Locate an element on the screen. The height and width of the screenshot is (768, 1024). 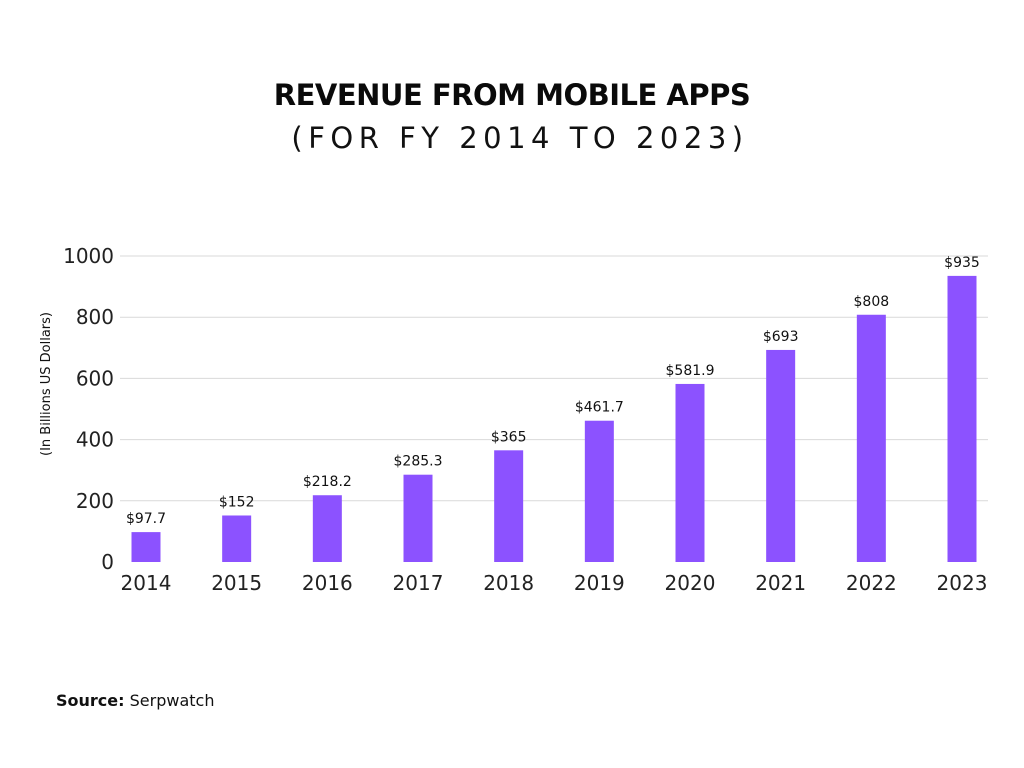
source-note: Source: Serpwatch is located at coordinates (135, 700).